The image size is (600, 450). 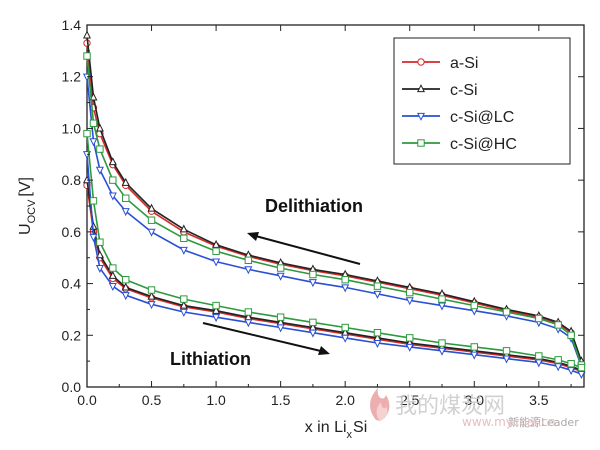 I want to click on y-tick-label: 1.0, so click(x=72, y=128).